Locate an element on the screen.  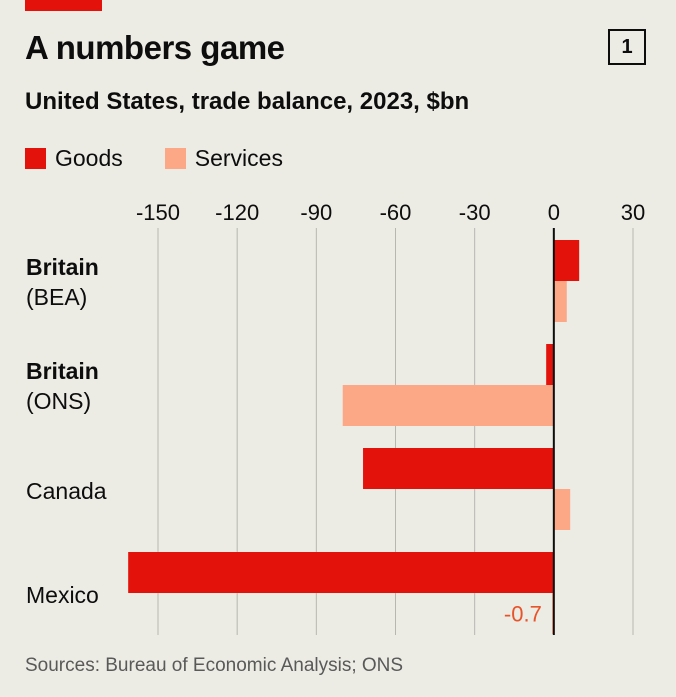
legend-swatch-goods is located at coordinates (35, 158).